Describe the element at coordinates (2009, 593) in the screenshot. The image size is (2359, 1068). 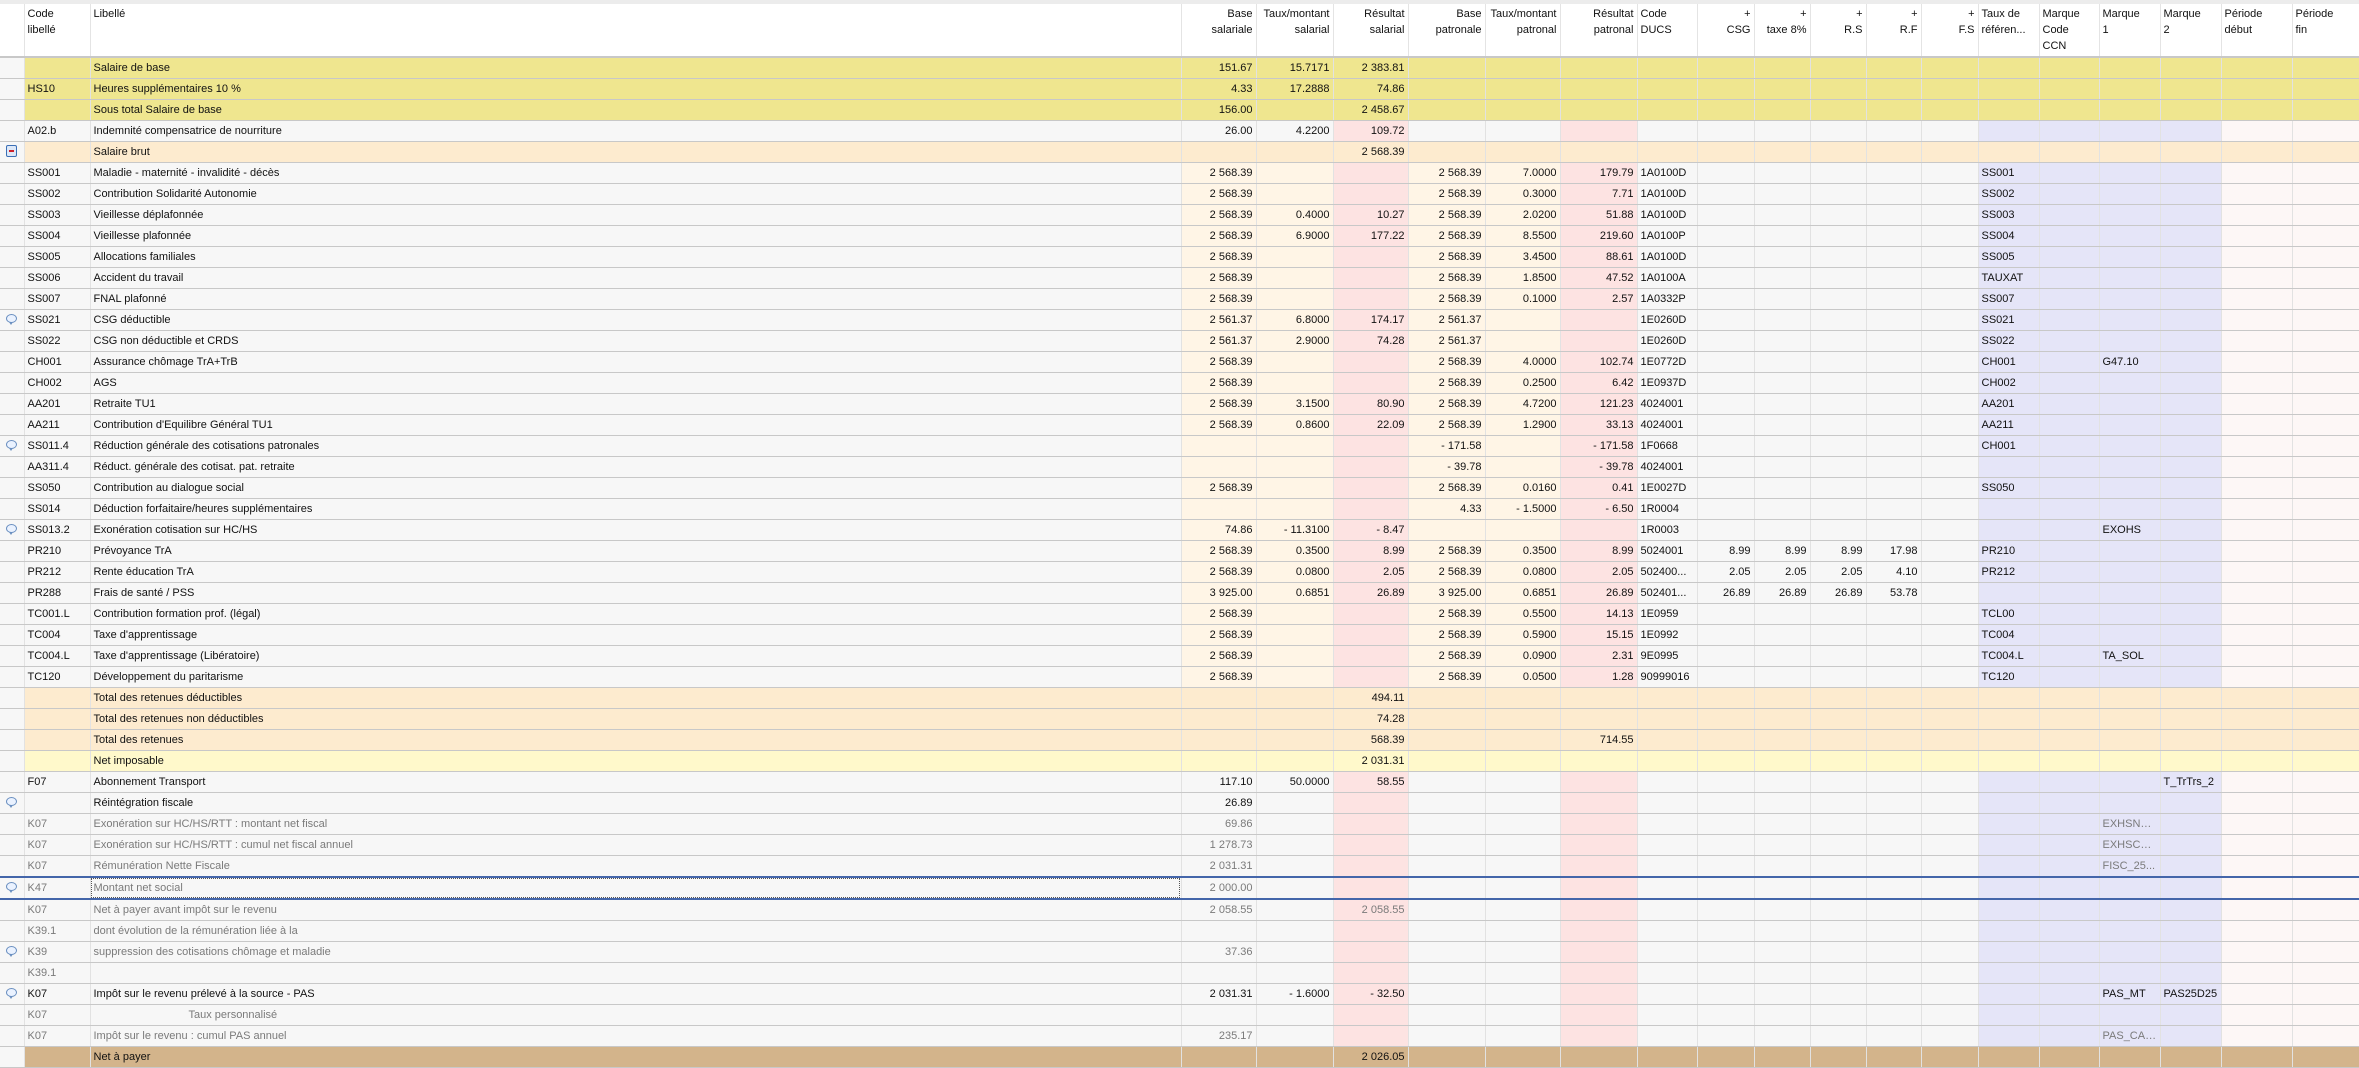
I see `cell-taux-reference` at that location.